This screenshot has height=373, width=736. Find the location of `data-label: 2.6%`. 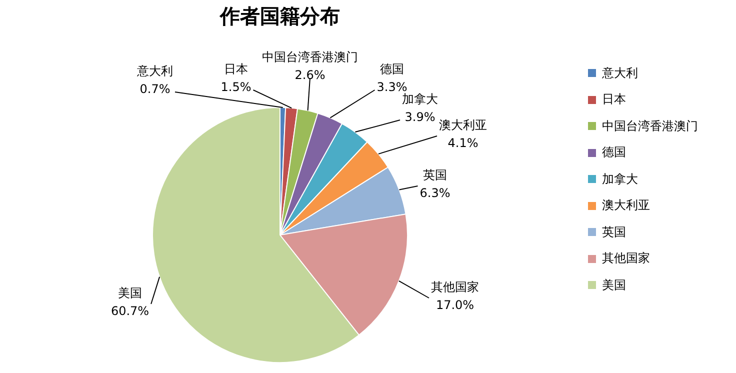

data-label: 2.6% is located at coordinates (310, 75).